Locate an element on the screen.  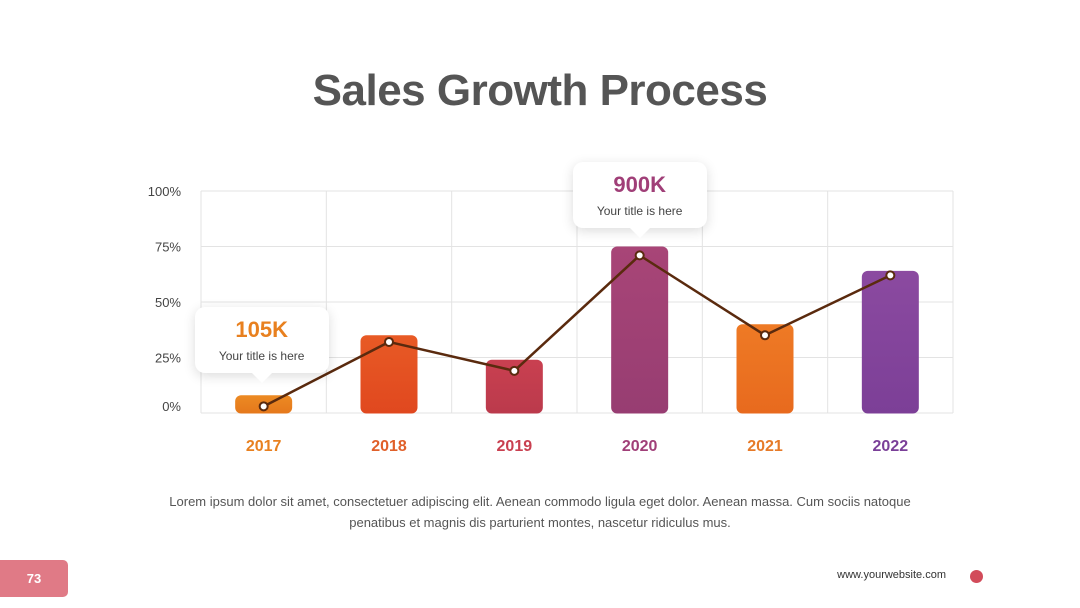
callout-value: 105K is located at coordinates (261, 330).